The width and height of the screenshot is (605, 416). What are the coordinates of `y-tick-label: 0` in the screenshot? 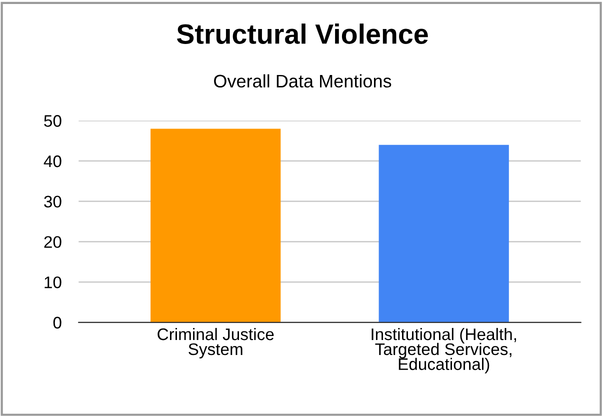 It's located at (57, 322).